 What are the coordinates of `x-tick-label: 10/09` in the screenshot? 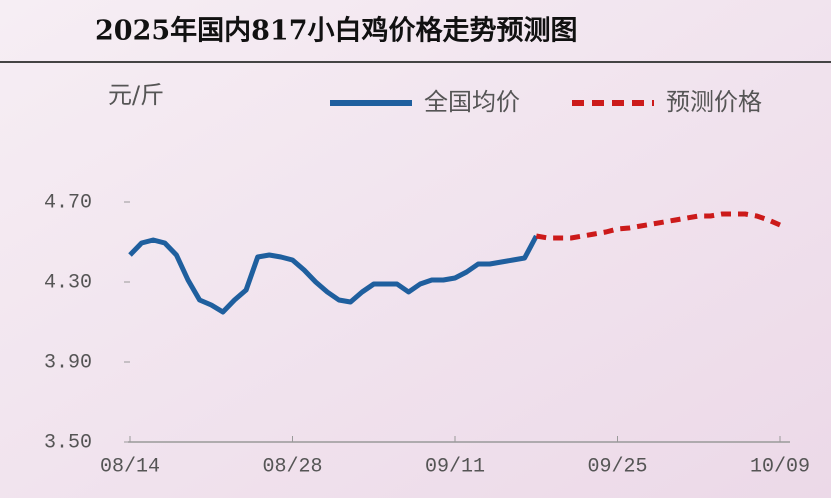 It's located at (780, 466).